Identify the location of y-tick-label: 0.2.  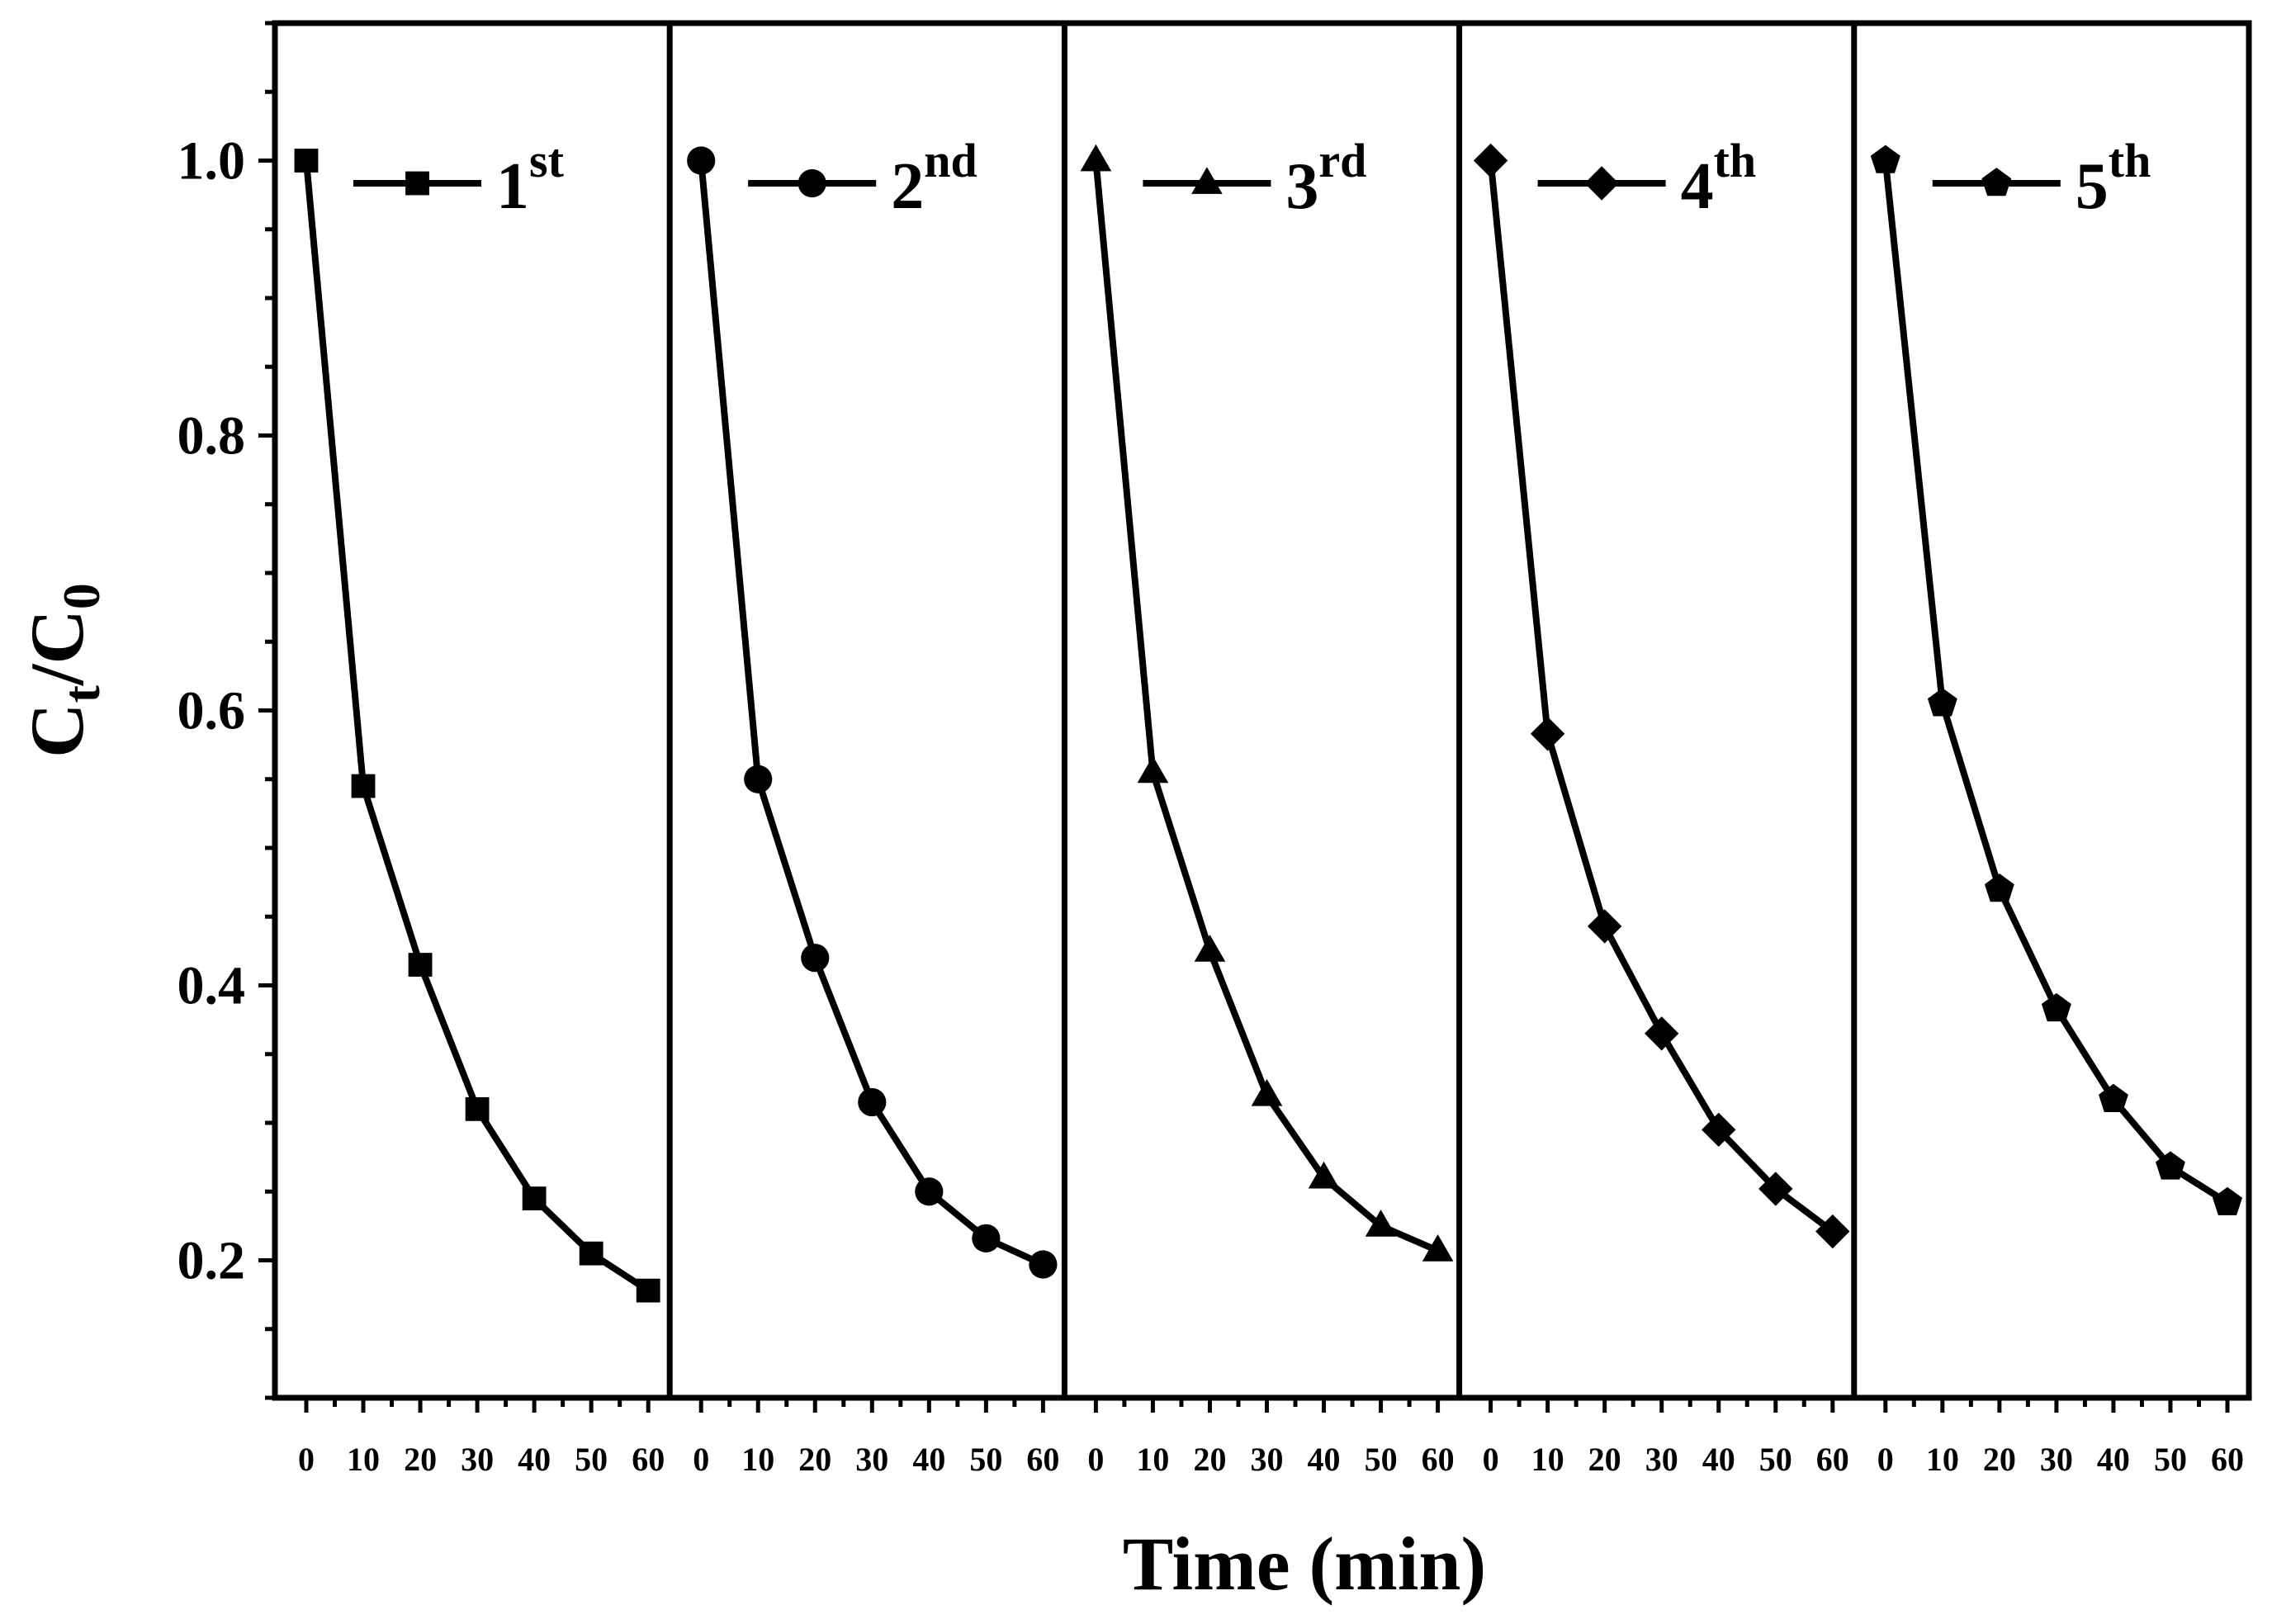
(212, 1261).